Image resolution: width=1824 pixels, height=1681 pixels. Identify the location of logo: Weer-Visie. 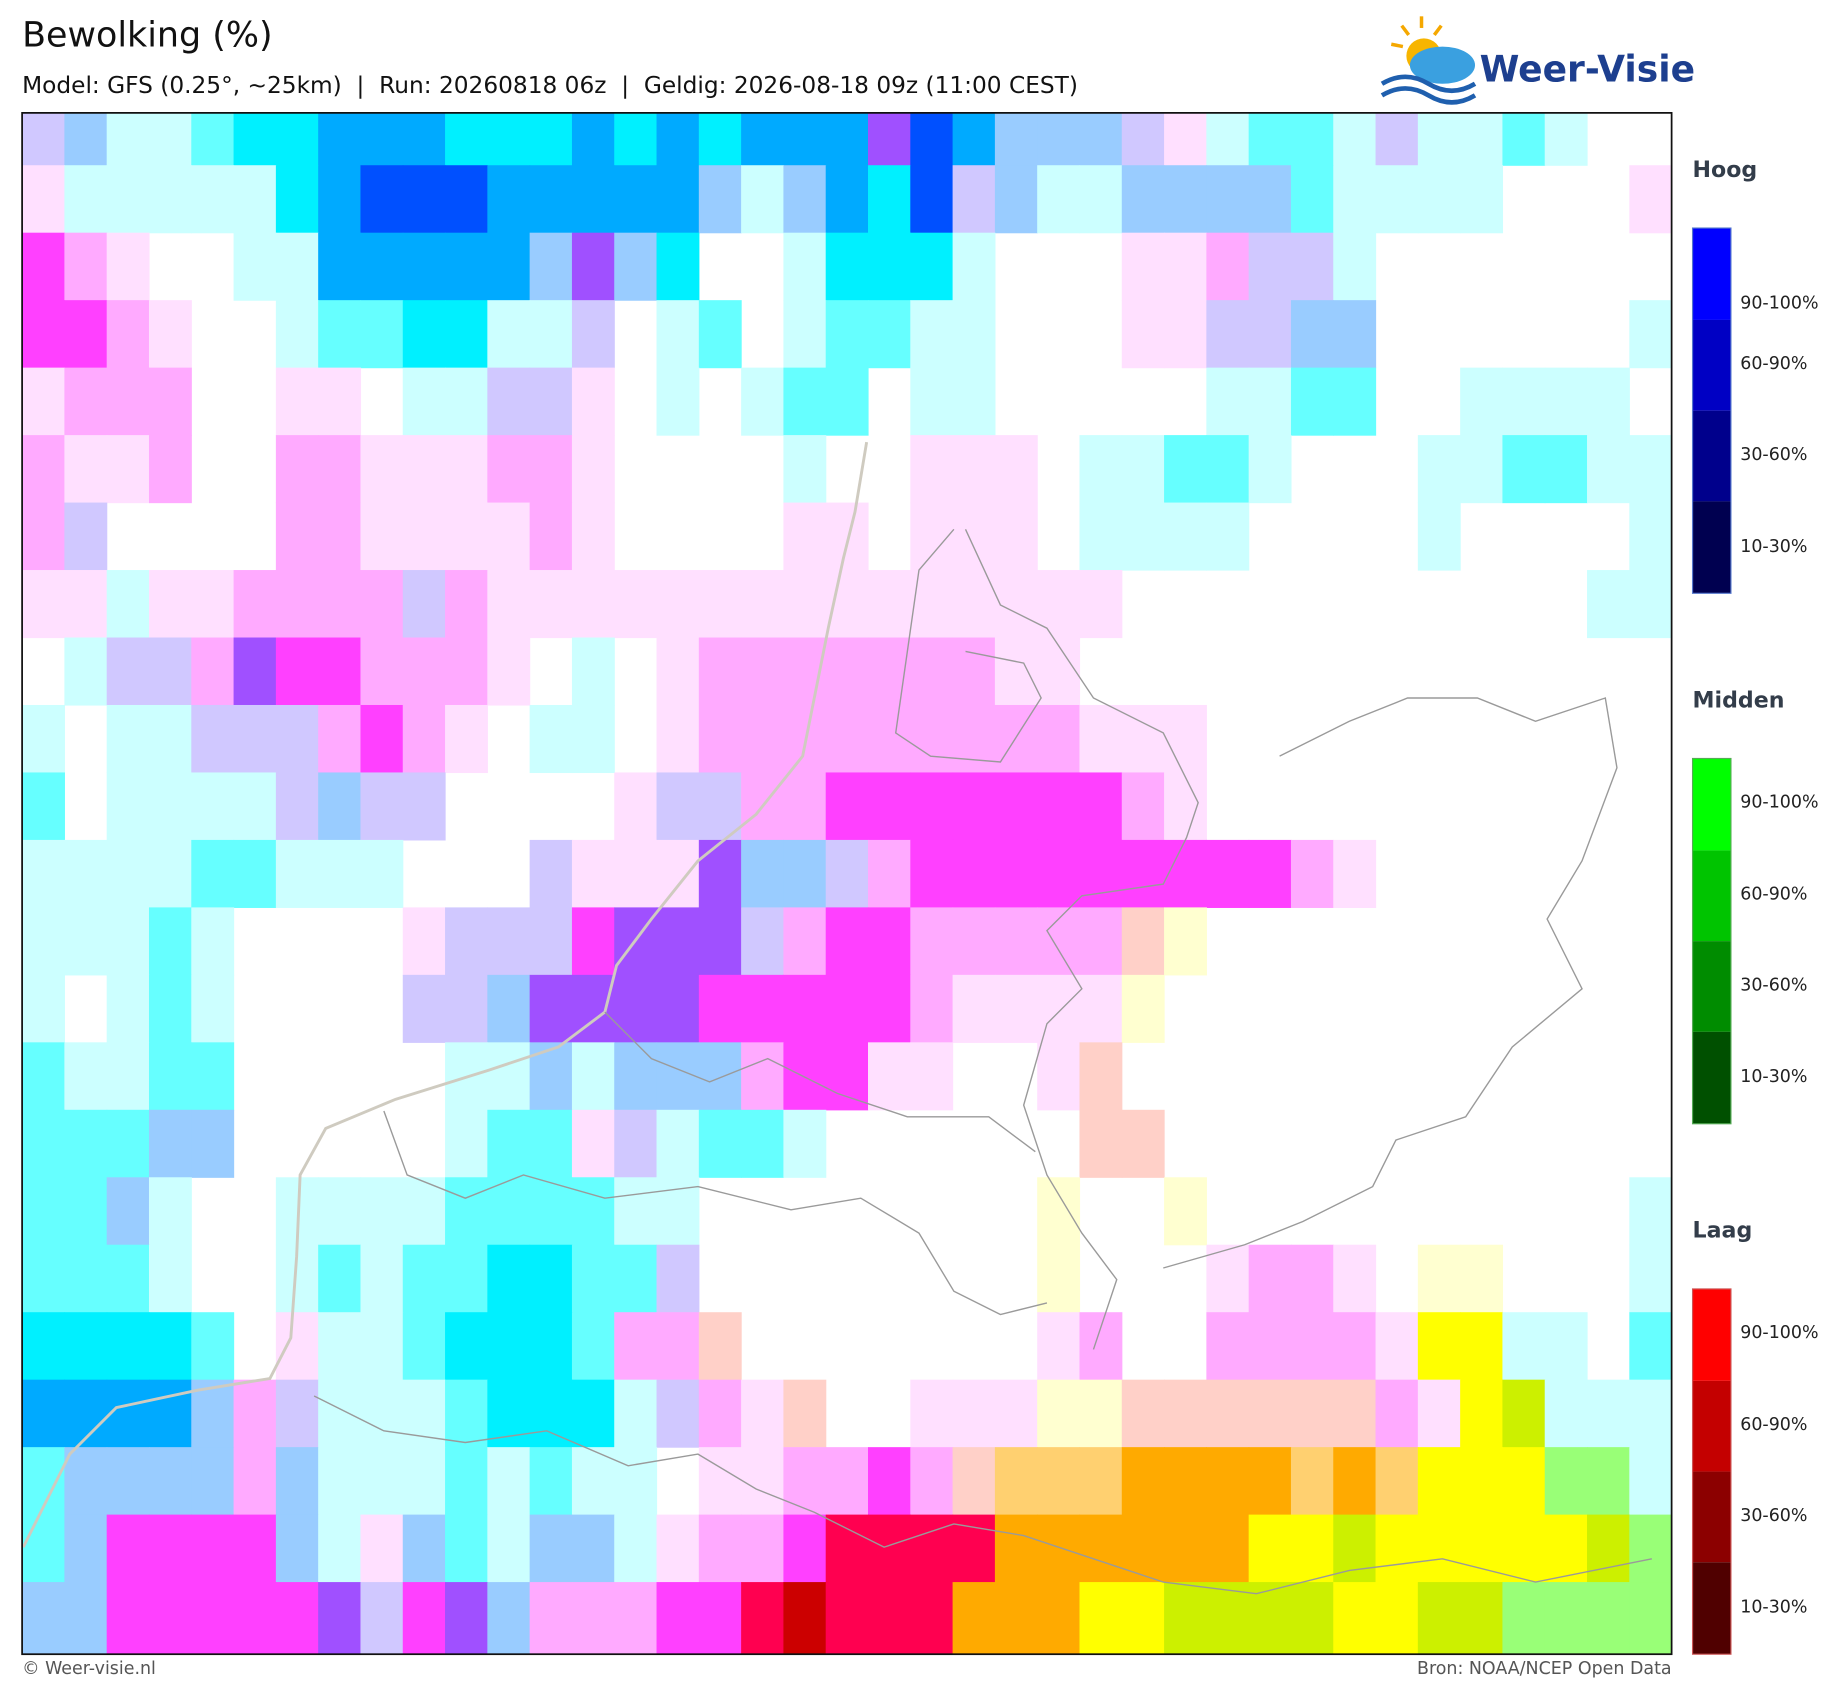
(1537, 60).